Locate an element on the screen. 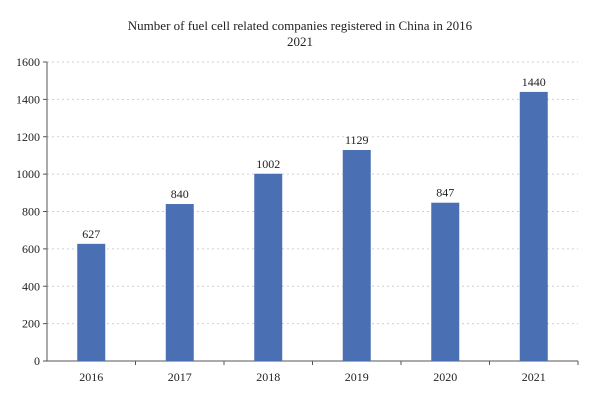 The height and width of the screenshot is (401, 600). y-tick-label: 800 is located at coordinates (31, 212).